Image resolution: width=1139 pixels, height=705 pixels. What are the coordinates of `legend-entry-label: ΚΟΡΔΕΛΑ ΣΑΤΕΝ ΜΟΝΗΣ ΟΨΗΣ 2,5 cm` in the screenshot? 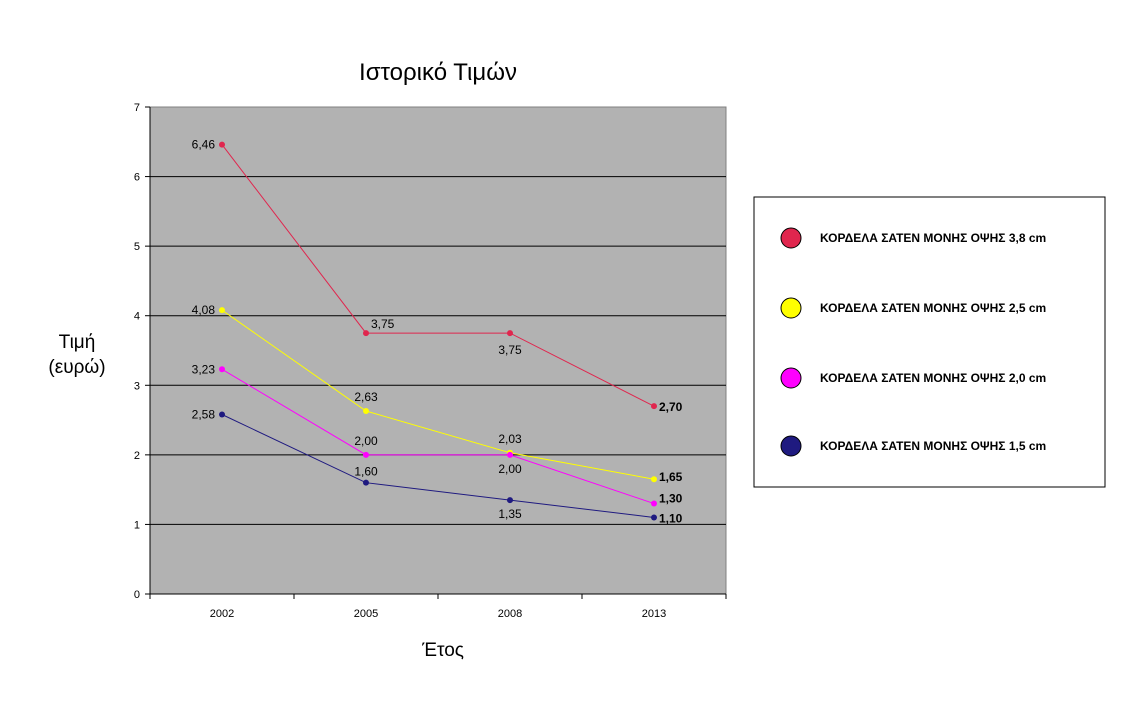 It's located at (933, 308).